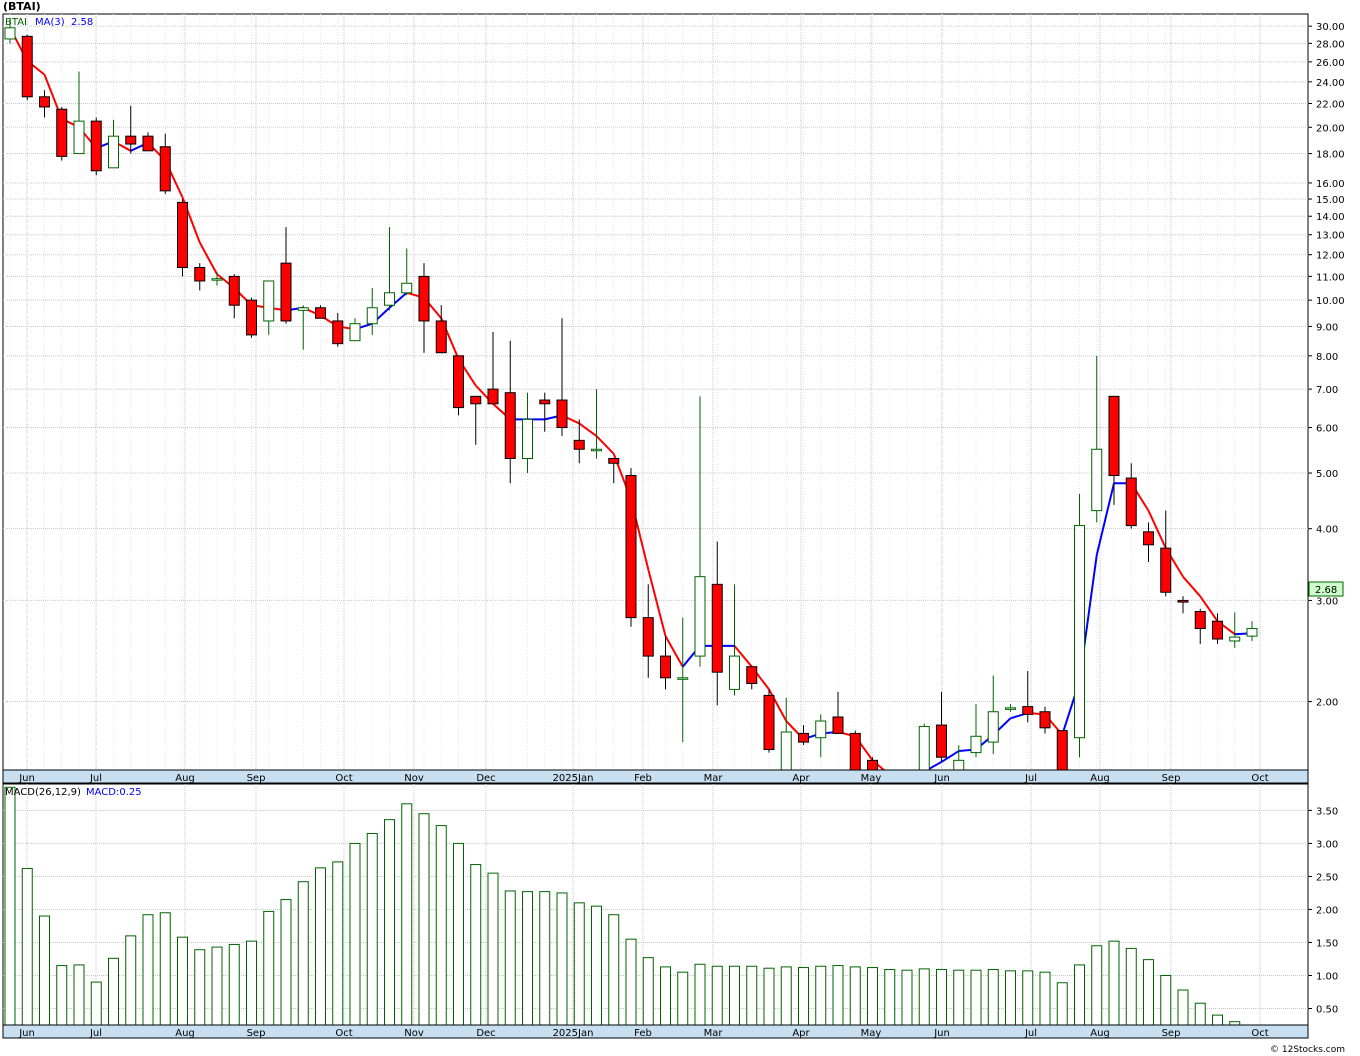 Image resolution: width=1360 pixels, height=1056 pixels. Describe the element at coordinates (414, 1033) in the screenshot. I see `macd-month-label: Nov` at that location.